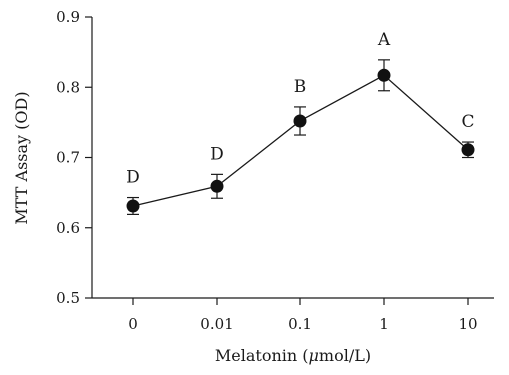 The width and height of the screenshot is (509, 375). I want to click on y-tick-label: 0.7, so click(68, 158).